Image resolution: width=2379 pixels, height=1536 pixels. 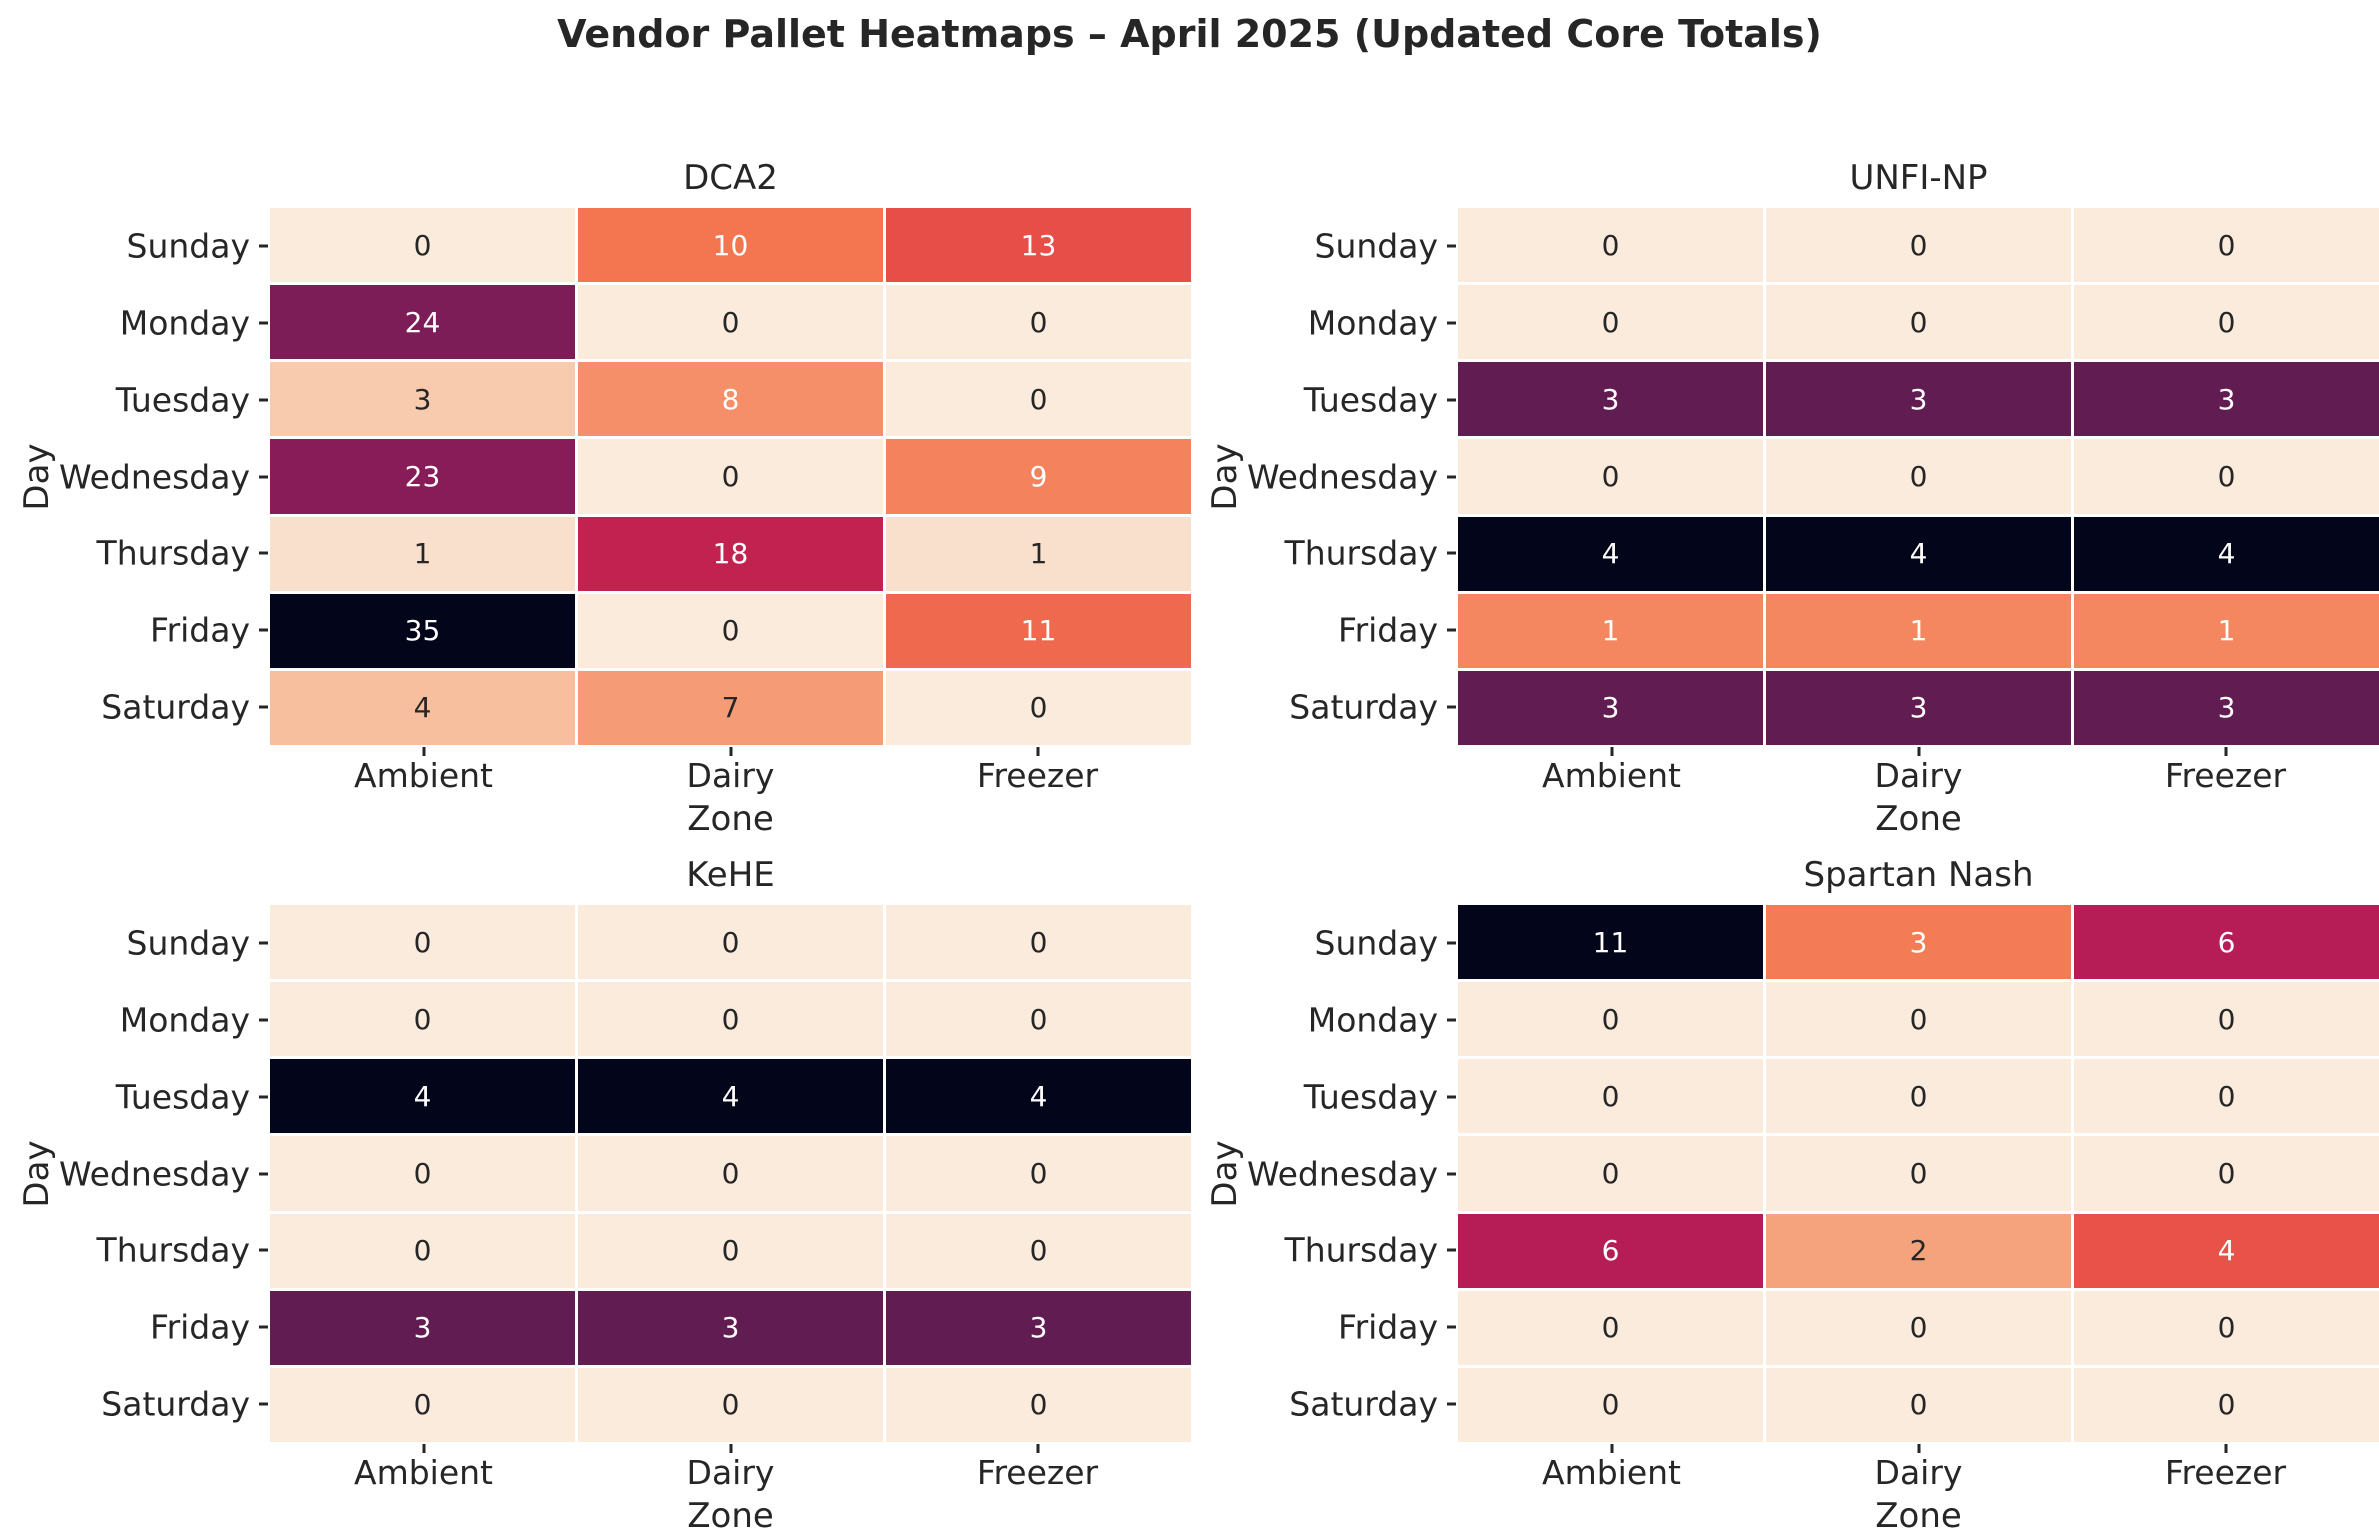 What do you see at coordinates (730, 819) in the screenshot?
I see `x-axis-label: Zone` at bounding box center [730, 819].